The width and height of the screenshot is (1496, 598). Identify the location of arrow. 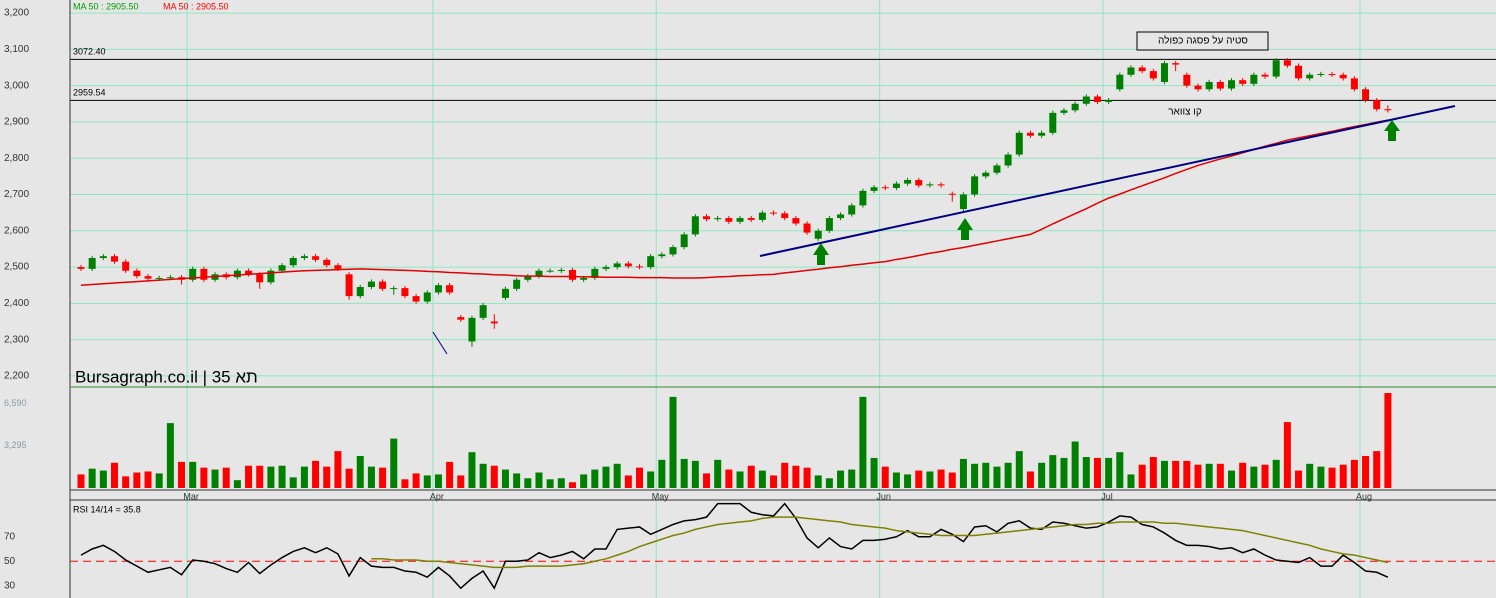
(1392, 130).